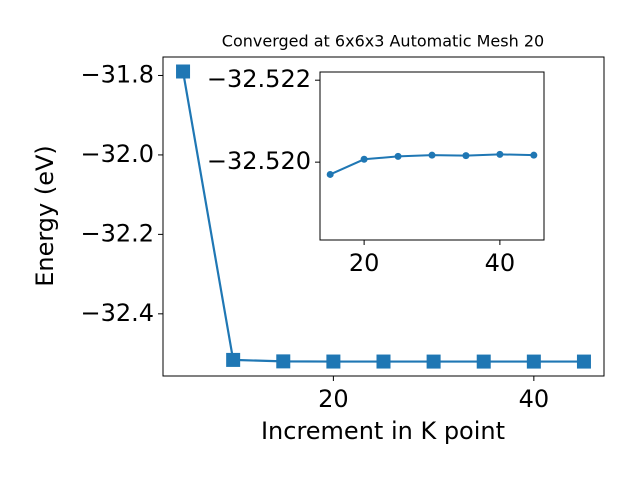 The image size is (640, 480). I want to click on y-tick-label: −31.8, so click(117, 74).